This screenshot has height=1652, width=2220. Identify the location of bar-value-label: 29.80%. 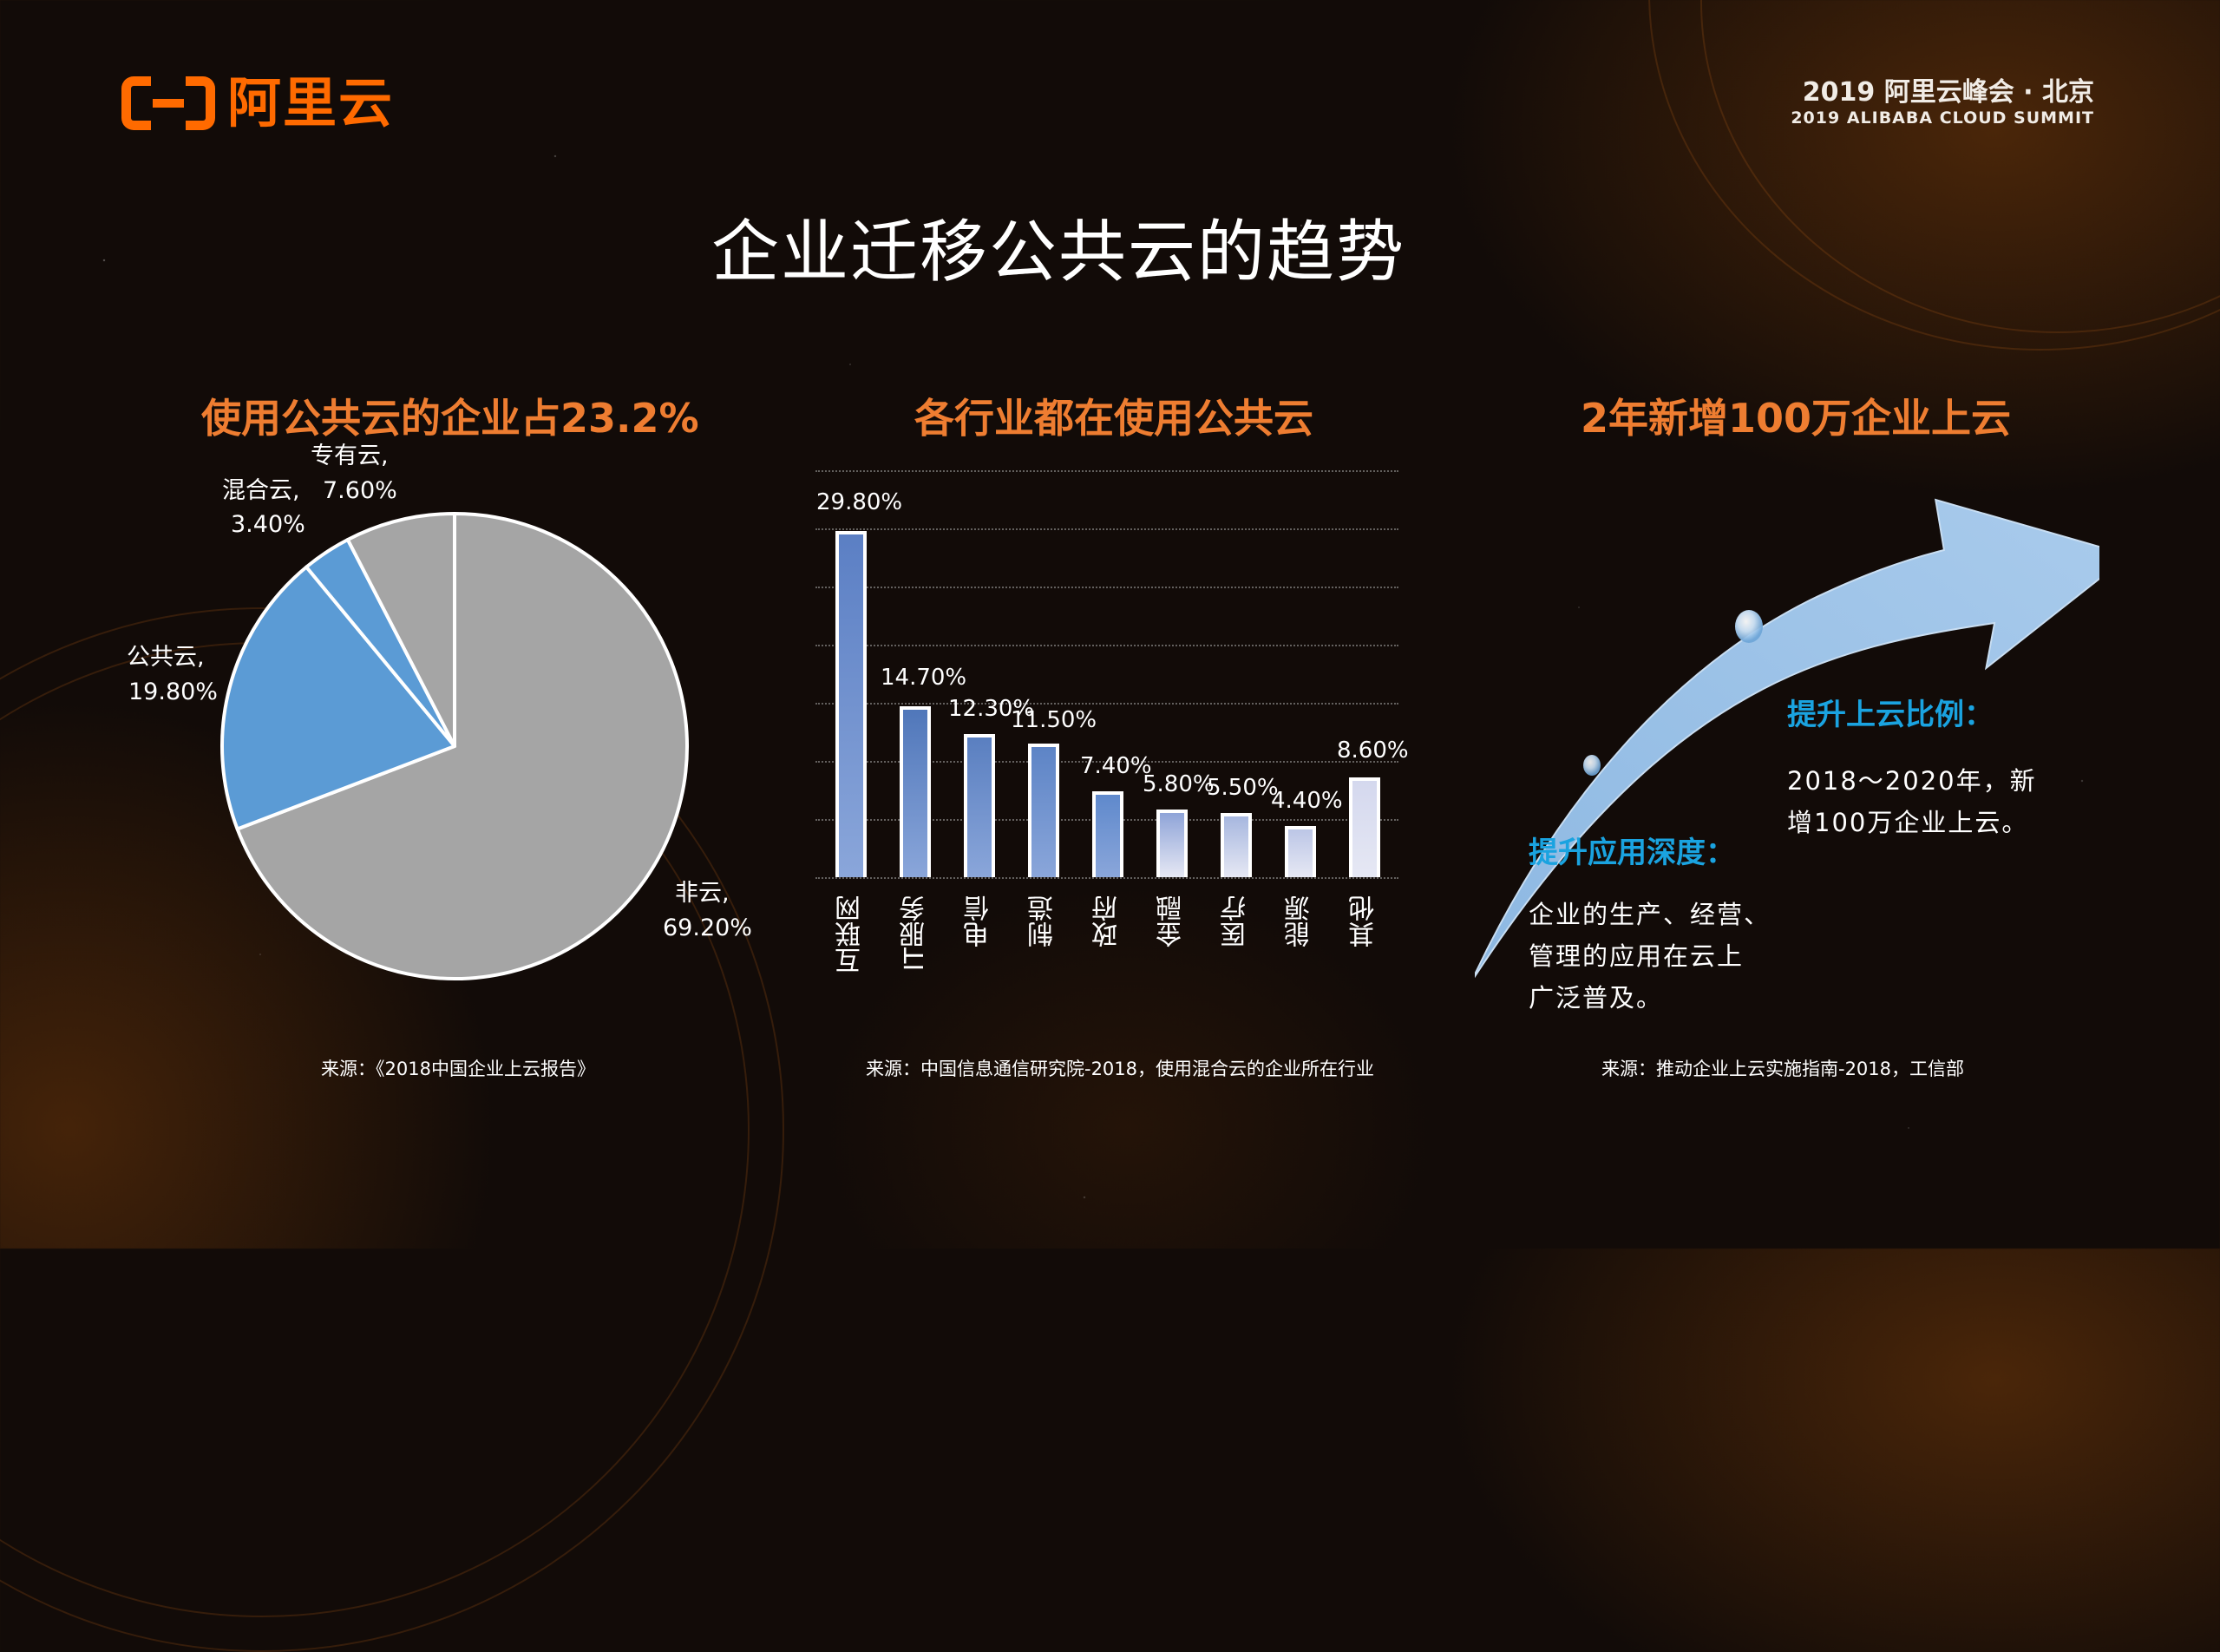
(860, 501).